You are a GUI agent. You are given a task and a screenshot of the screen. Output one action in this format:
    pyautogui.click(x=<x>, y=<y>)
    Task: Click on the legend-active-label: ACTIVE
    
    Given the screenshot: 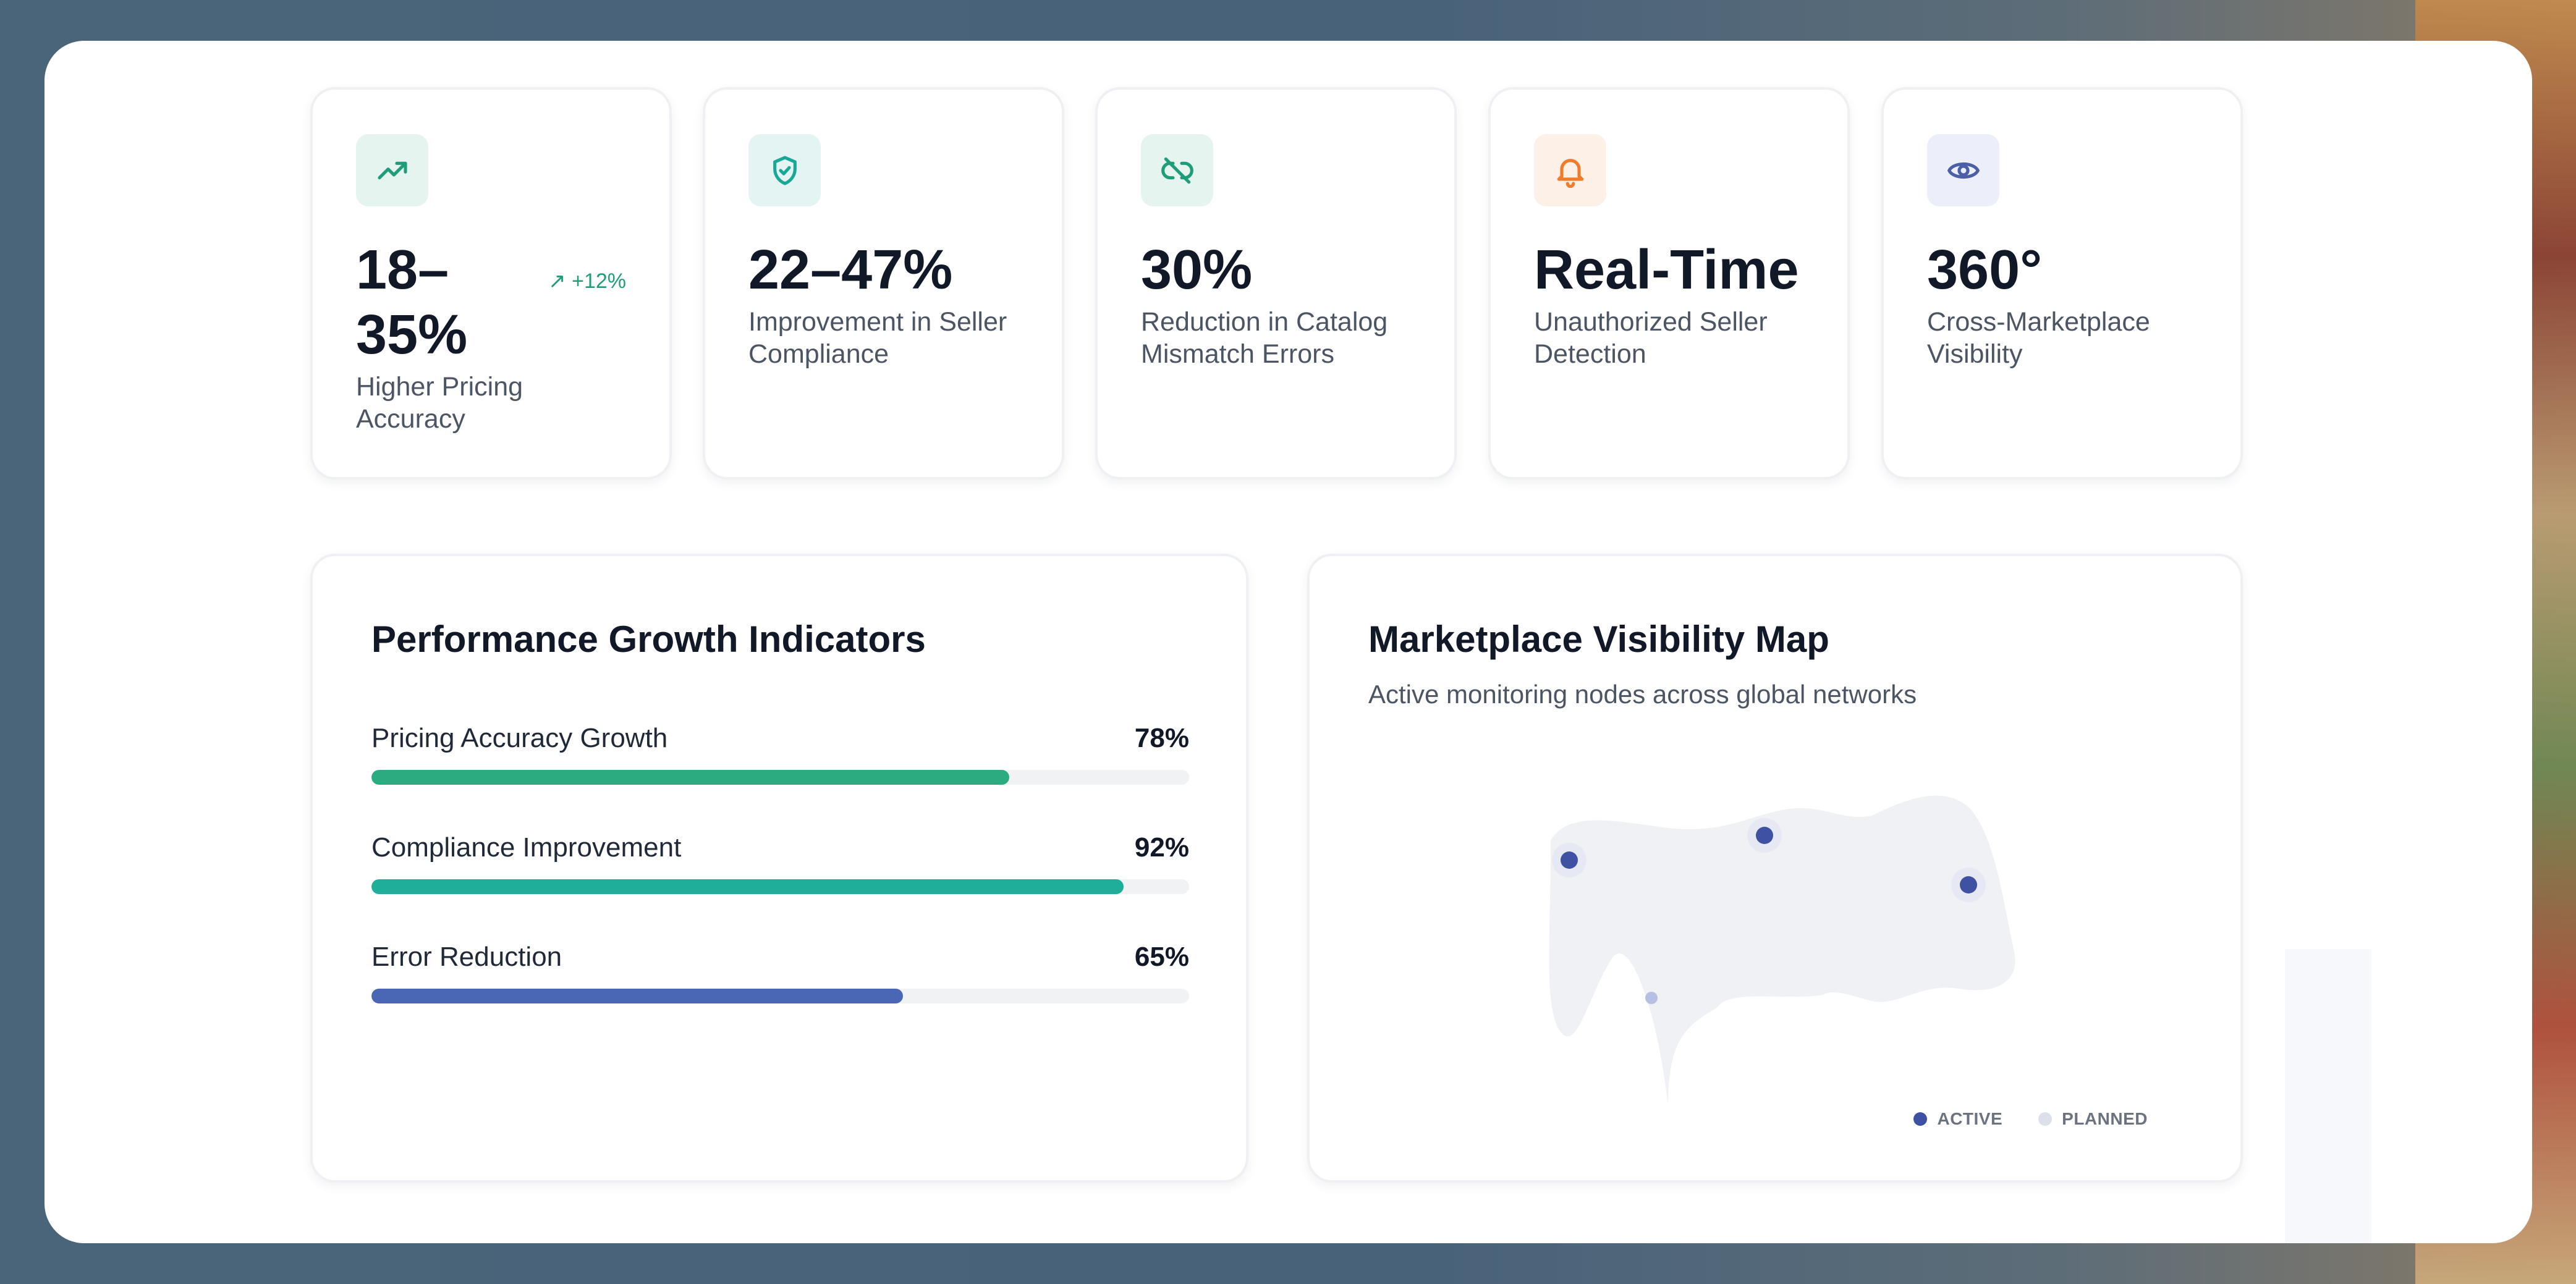 What is the action you would take?
    pyautogui.click(x=1970, y=1118)
    